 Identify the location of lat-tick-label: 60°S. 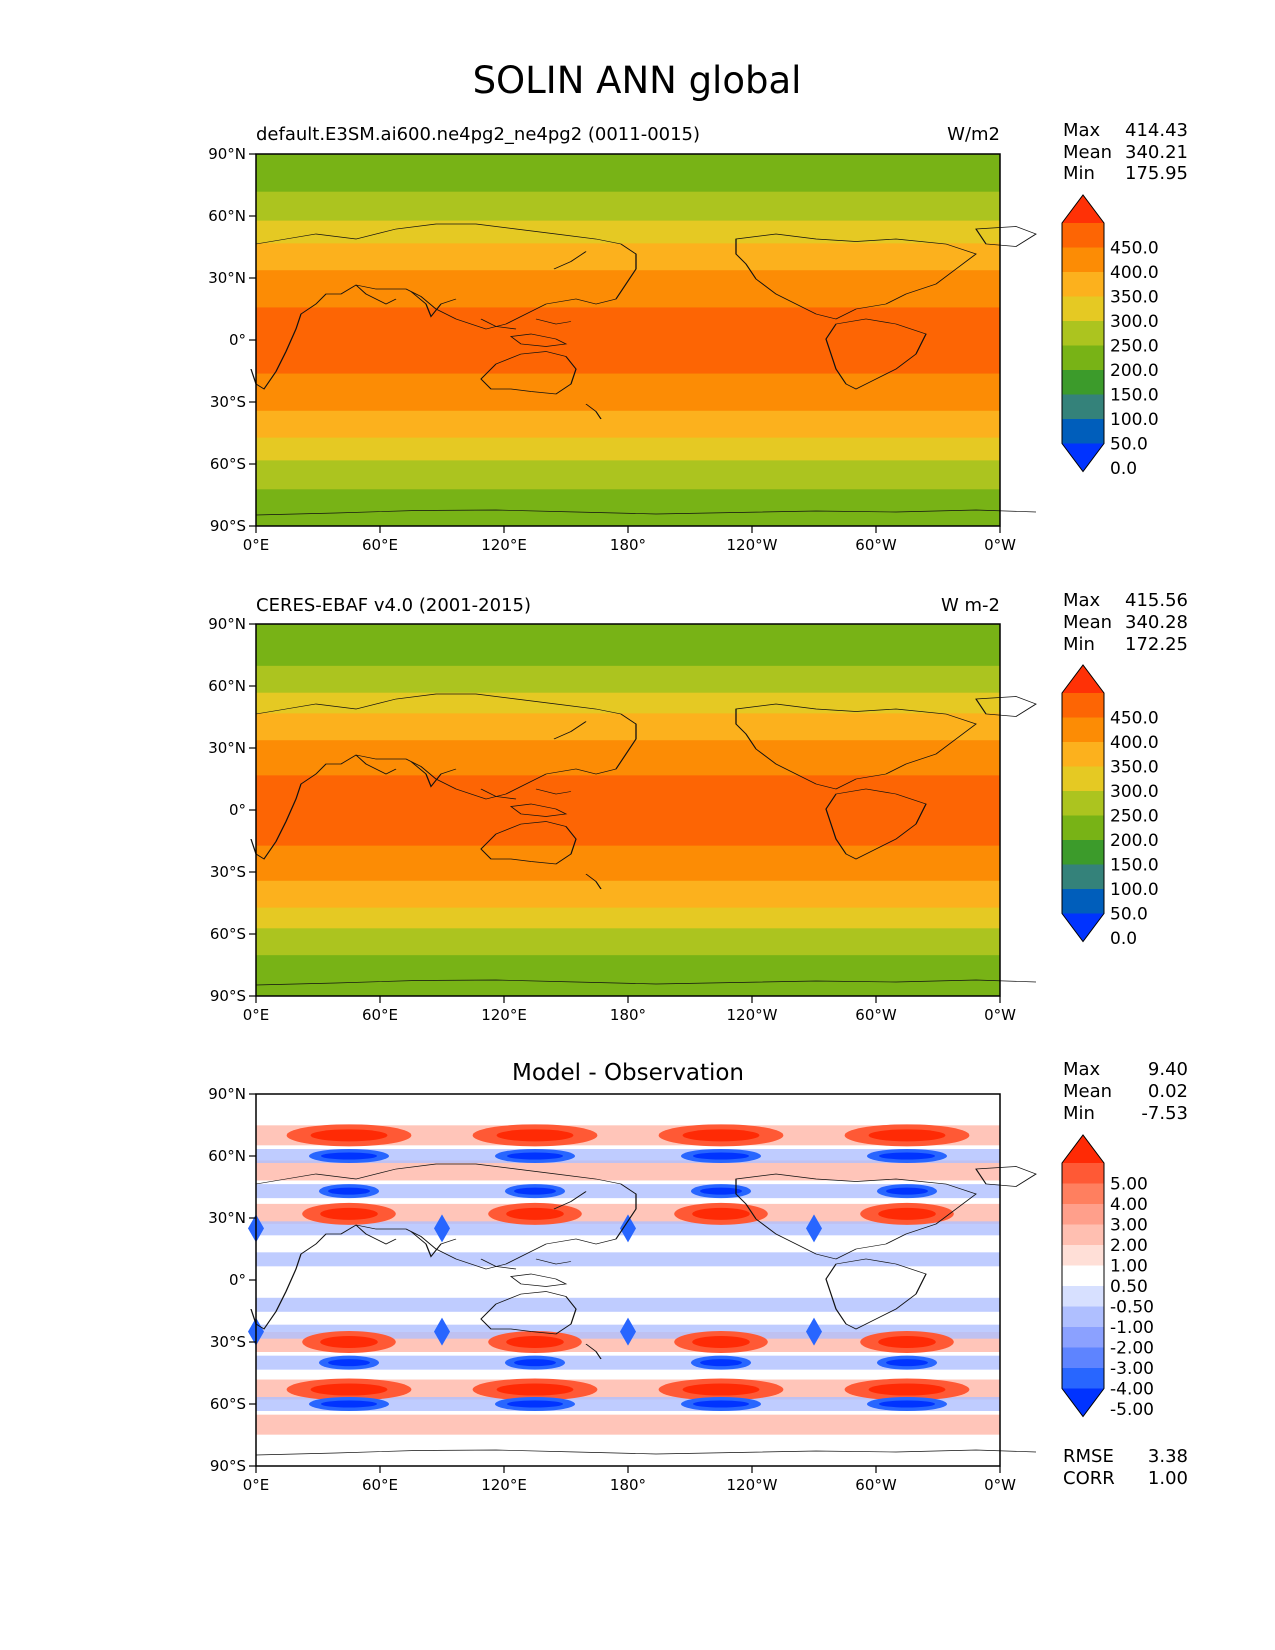
(228, 464).